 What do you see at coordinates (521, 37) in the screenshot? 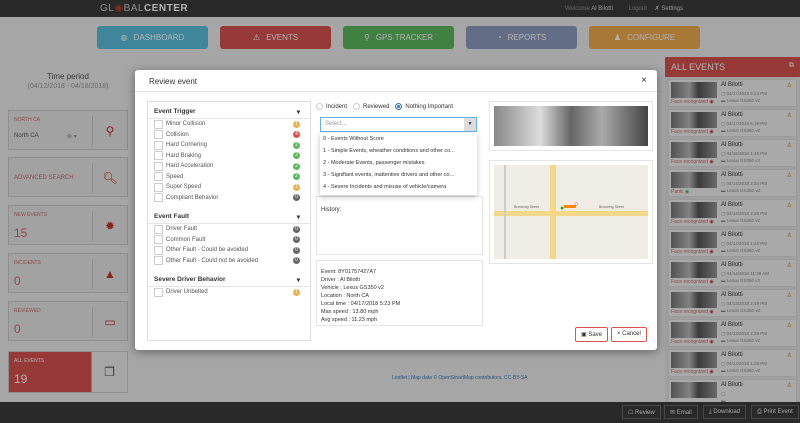
I see `nav-reports: ◔ REPORTS` at bounding box center [521, 37].